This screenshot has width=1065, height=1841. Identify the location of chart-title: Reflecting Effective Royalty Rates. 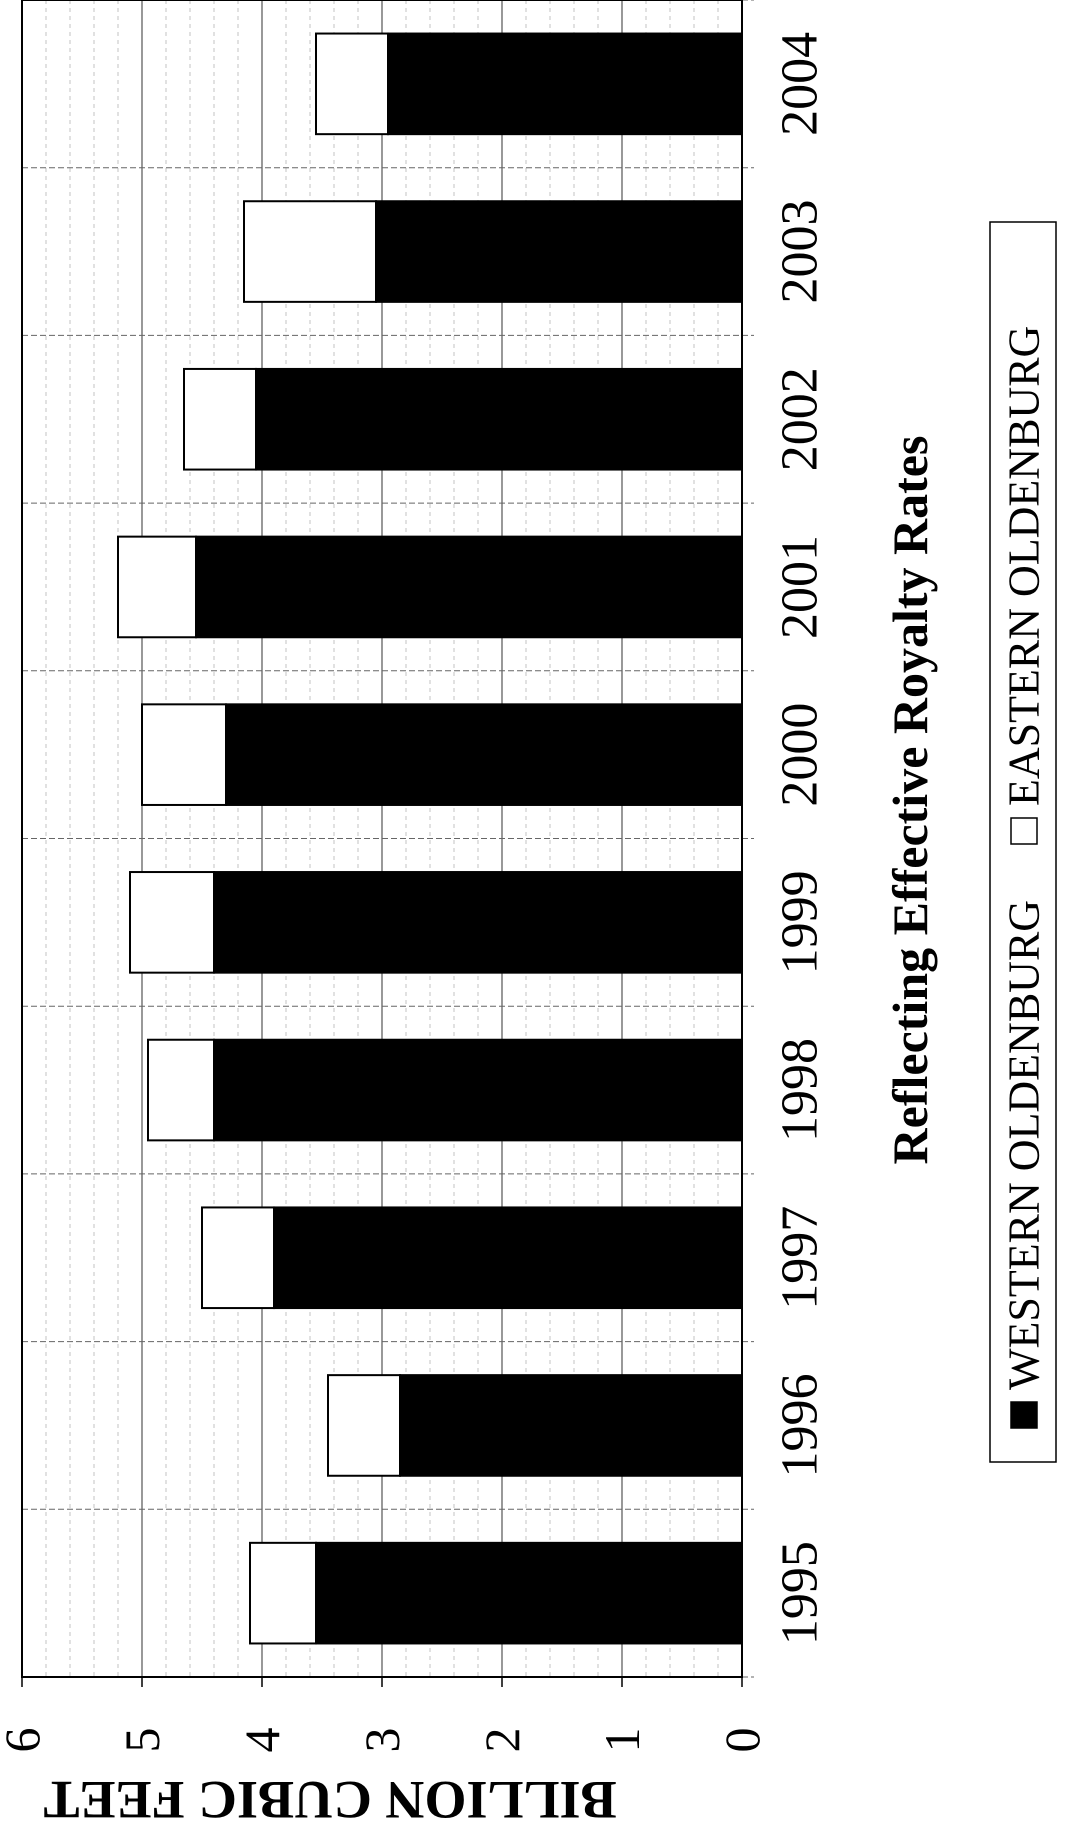
(910, 800).